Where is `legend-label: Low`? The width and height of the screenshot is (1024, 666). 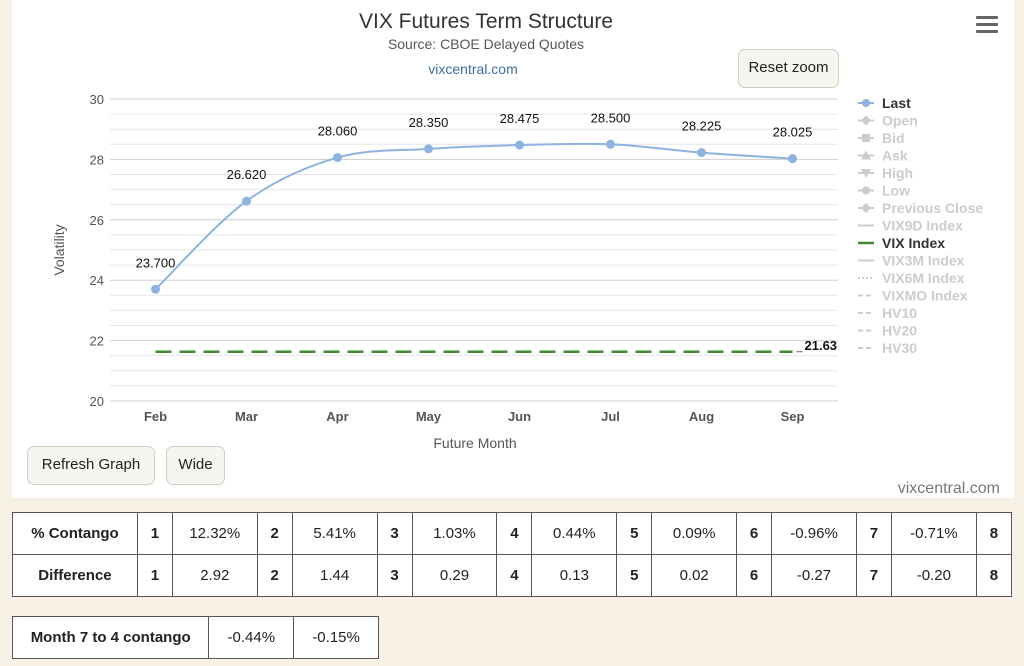 legend-label: Low is located at coordinates (896, 191).